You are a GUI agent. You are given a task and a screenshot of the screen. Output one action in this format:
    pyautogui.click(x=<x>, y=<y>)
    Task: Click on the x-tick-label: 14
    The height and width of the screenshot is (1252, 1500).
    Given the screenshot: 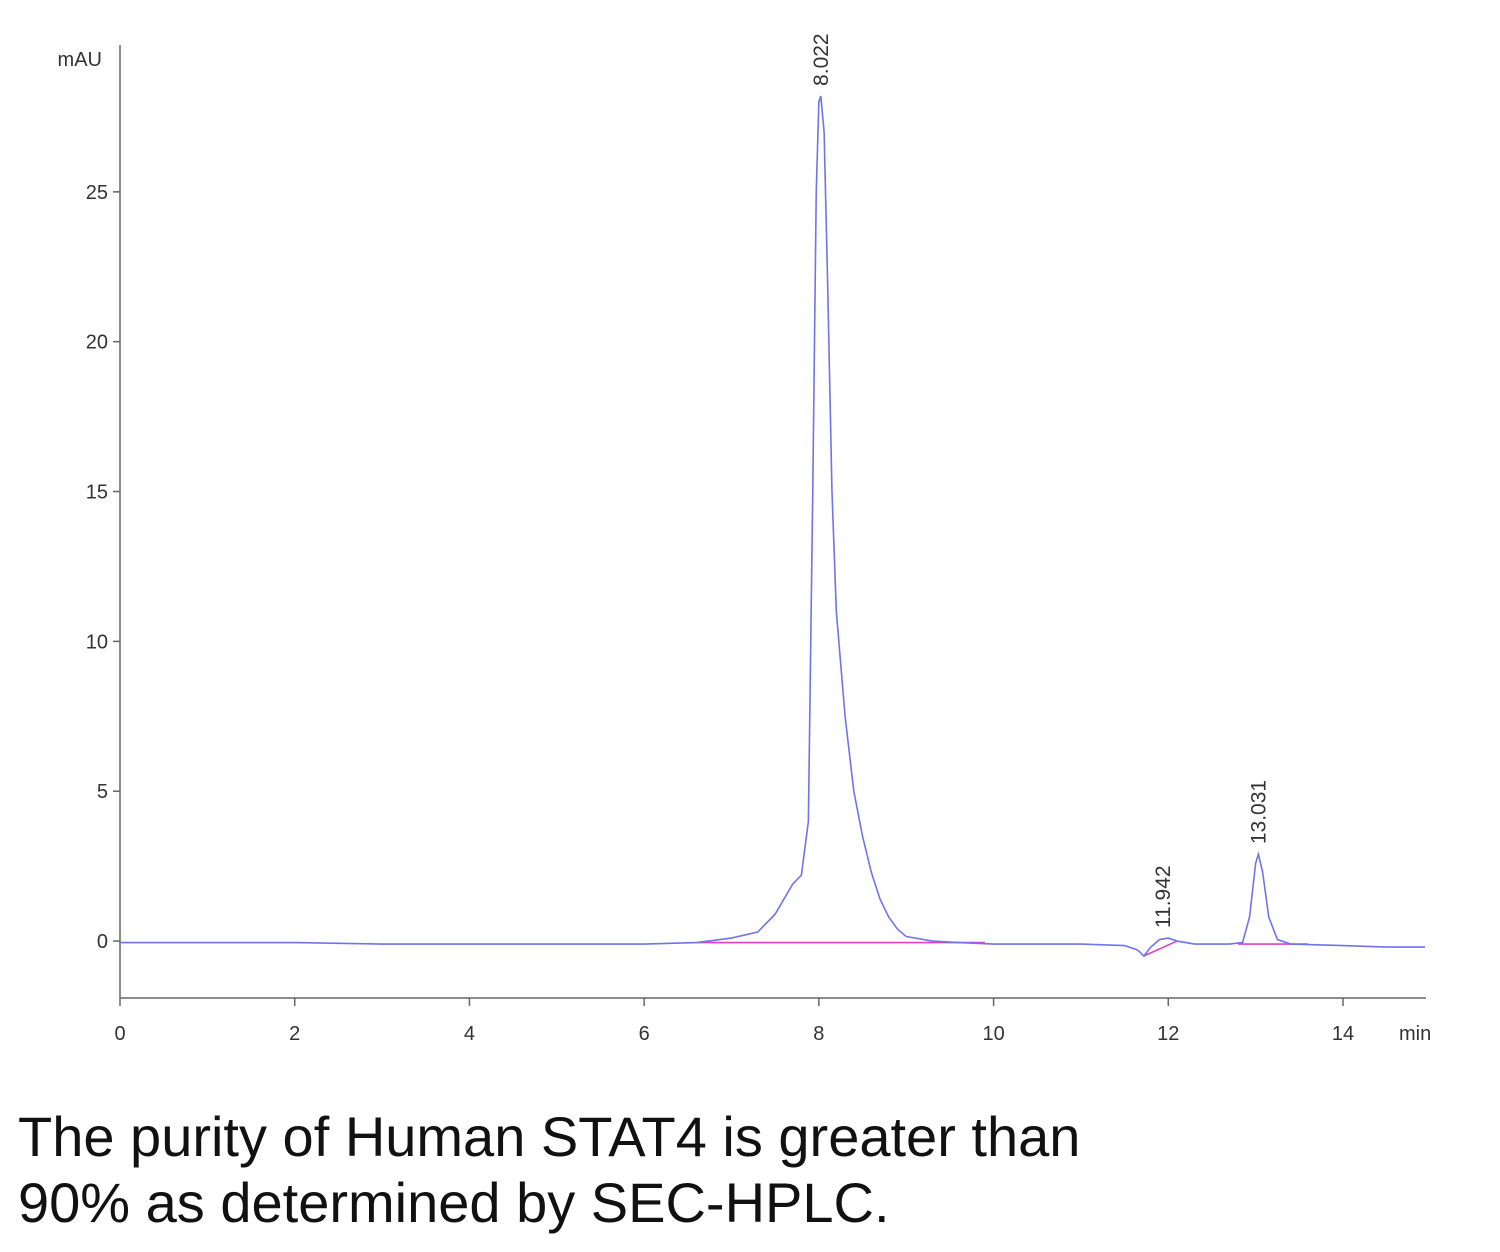 What is the action you would take?
    pyautogui.click(x=1343, y=1034)
    